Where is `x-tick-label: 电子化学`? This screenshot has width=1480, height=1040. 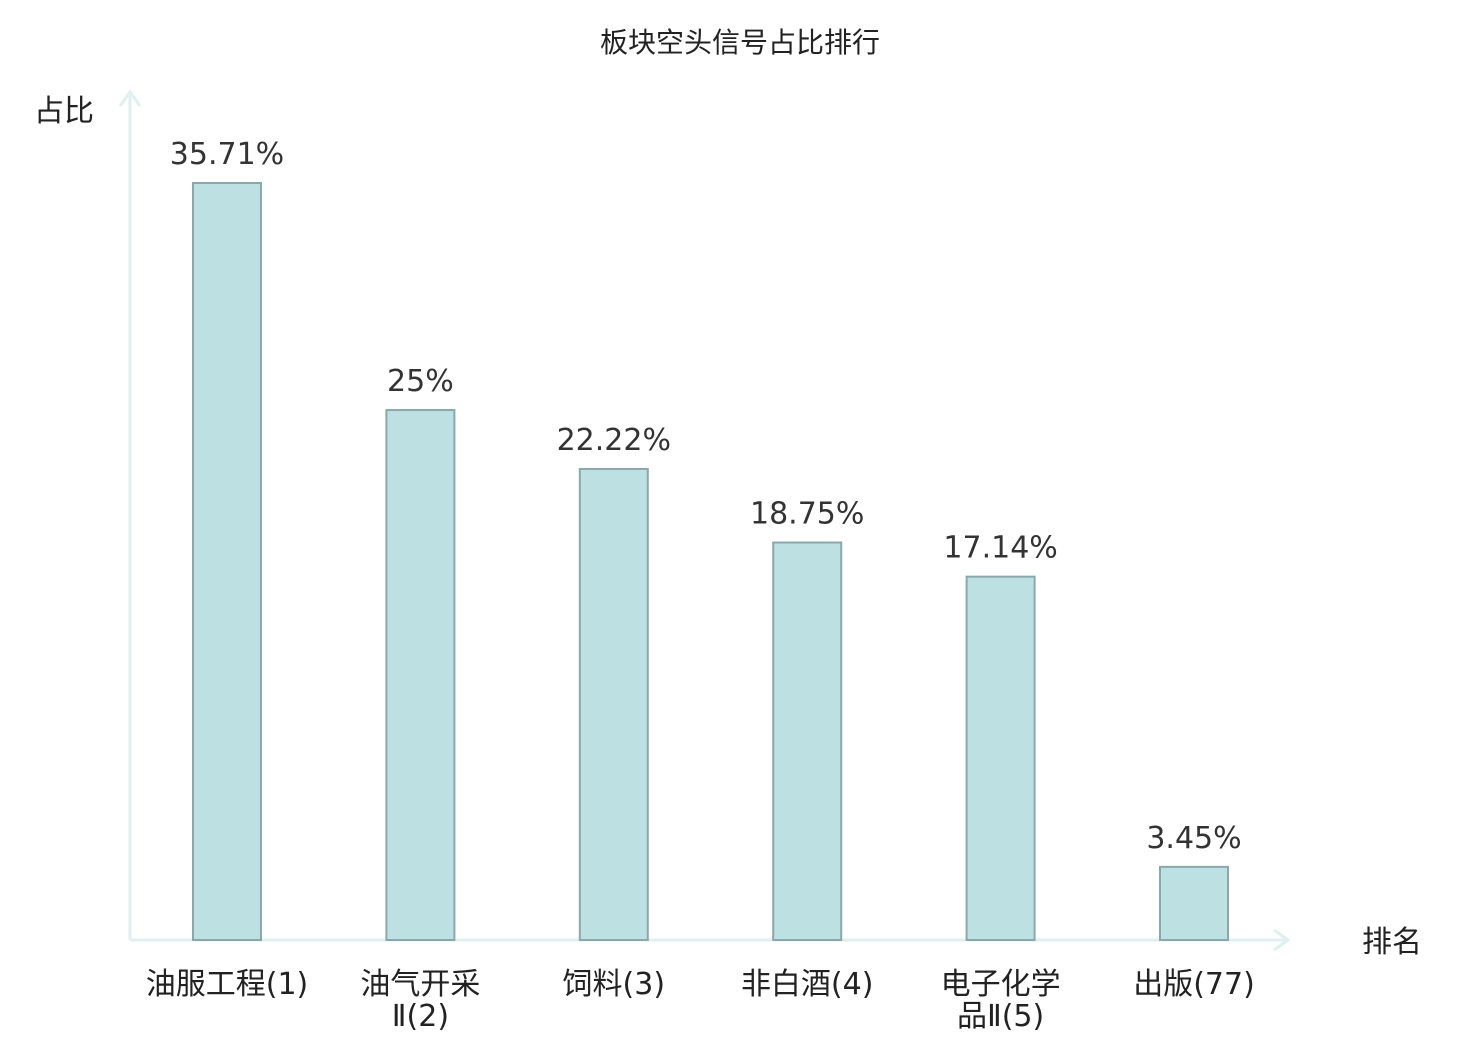 x-tick-label: 电子化学 is located at coordinates (1001, 984).